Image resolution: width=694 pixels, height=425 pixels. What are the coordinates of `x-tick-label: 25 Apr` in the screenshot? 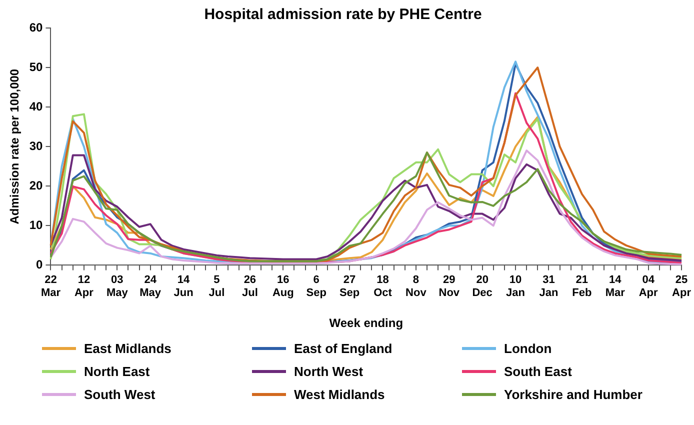 It's located at (682, 287).